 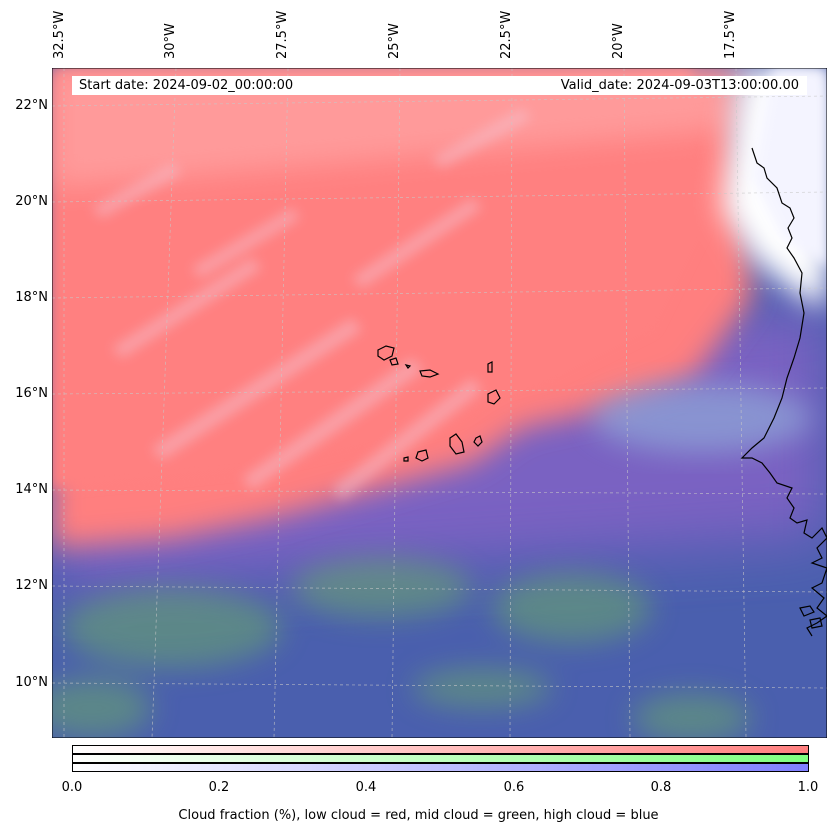 I want to click on colorbar-tick-0-2: 0.2, so click(x=219, y=787).